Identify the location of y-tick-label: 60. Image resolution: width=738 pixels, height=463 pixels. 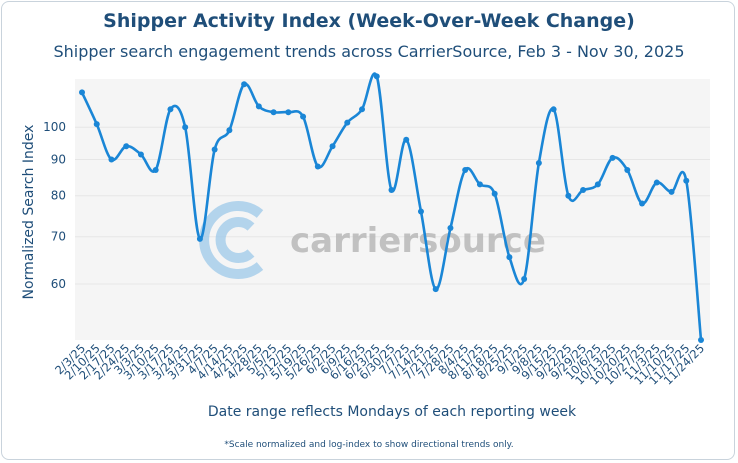
(58, 284).